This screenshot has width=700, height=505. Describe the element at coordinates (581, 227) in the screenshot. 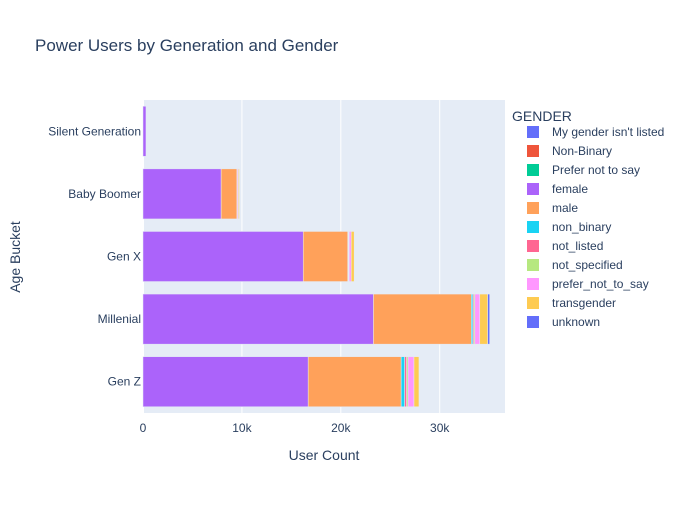

I see `legend-label: non_binary` at that location.